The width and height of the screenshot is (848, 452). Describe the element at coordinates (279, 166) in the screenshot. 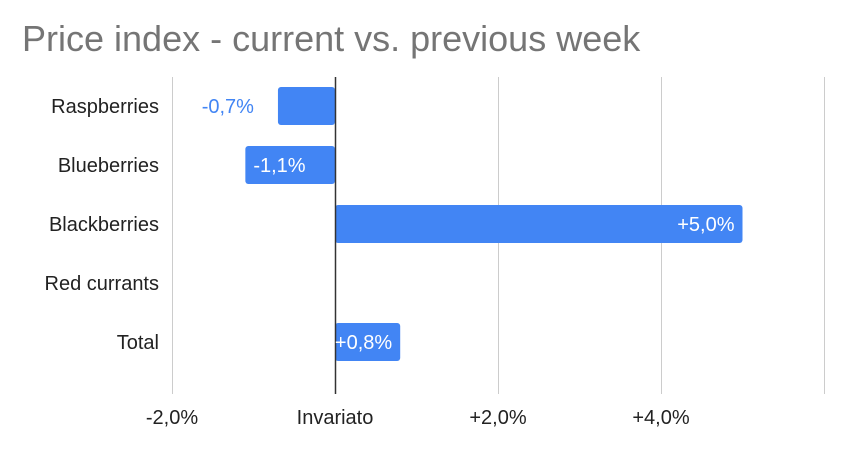

I see `data-label-blueberries: -1,1%` at that location.